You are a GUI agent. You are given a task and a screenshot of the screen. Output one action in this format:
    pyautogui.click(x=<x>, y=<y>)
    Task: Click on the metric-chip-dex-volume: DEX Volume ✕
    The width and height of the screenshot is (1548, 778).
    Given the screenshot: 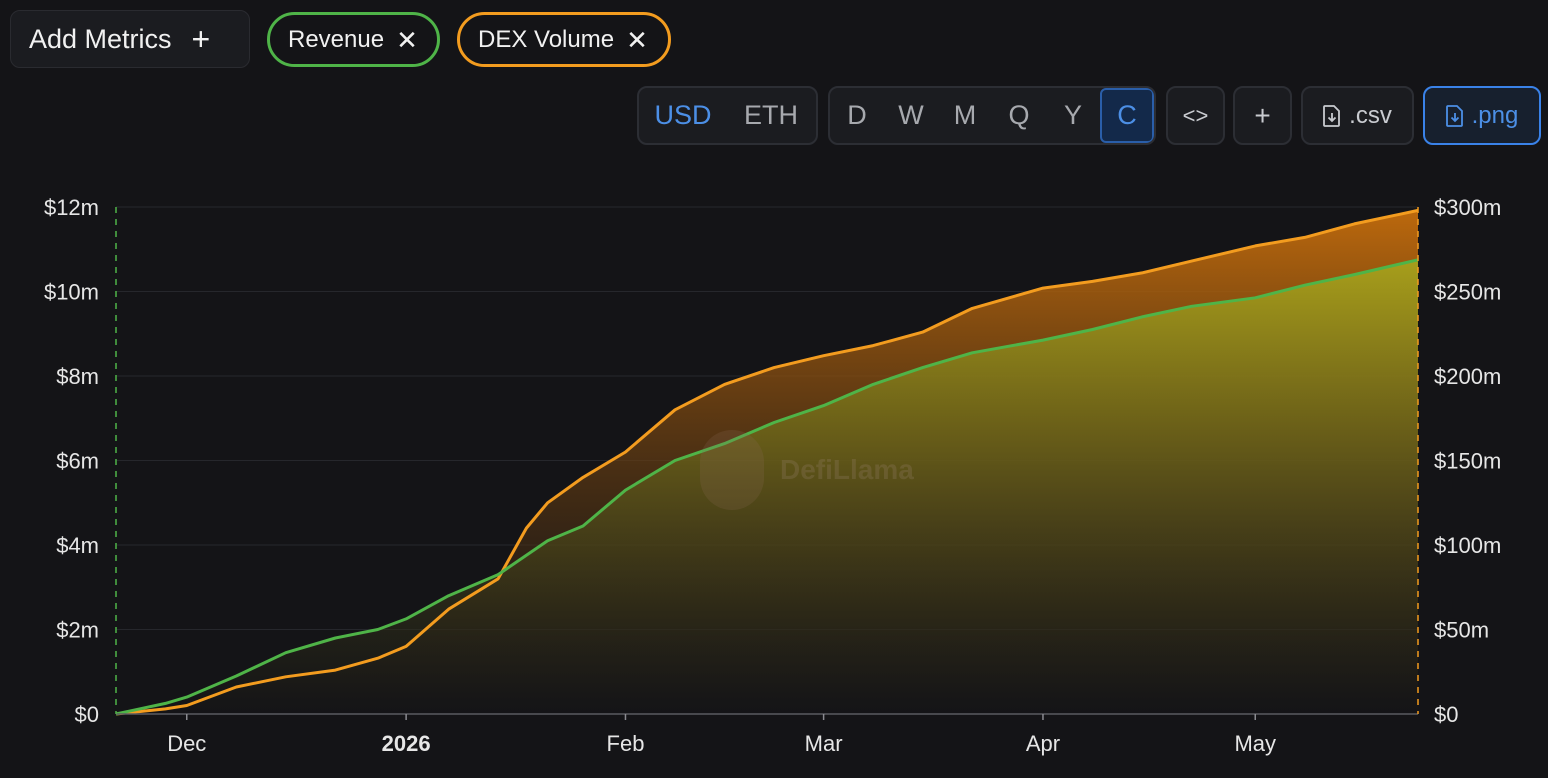 What is the action you would take?
    pyautogui.click(x=564, y=39)
    